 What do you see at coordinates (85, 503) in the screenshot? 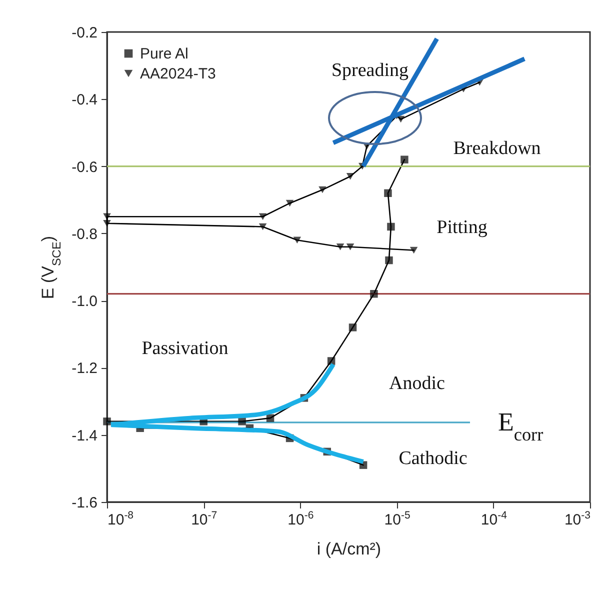
I see `y-tick-label: -1.6` at bounding box center [85, 503].